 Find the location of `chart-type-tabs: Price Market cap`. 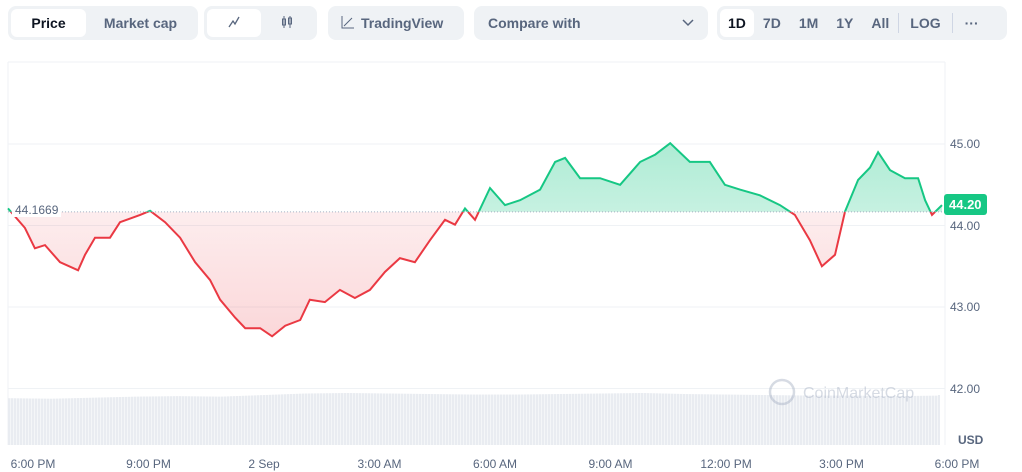

chart-type-tabs: Price Market cap is located at coordinates (103, 23).